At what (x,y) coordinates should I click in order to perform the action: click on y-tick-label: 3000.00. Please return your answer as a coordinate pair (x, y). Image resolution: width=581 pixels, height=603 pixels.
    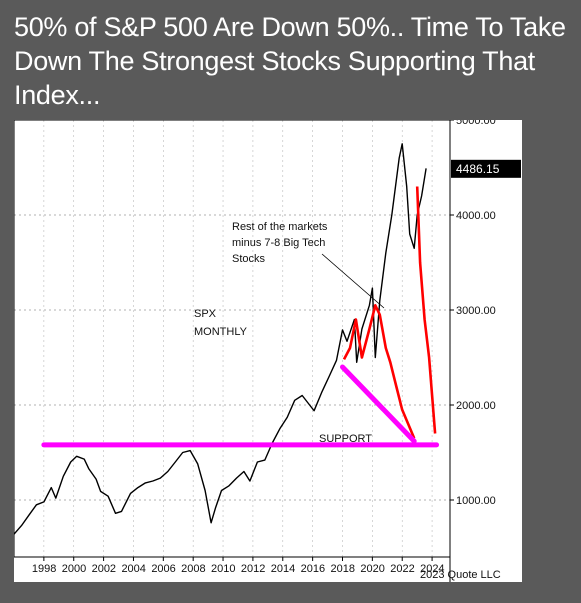
    Looking at the image, I should click on (476, 311).